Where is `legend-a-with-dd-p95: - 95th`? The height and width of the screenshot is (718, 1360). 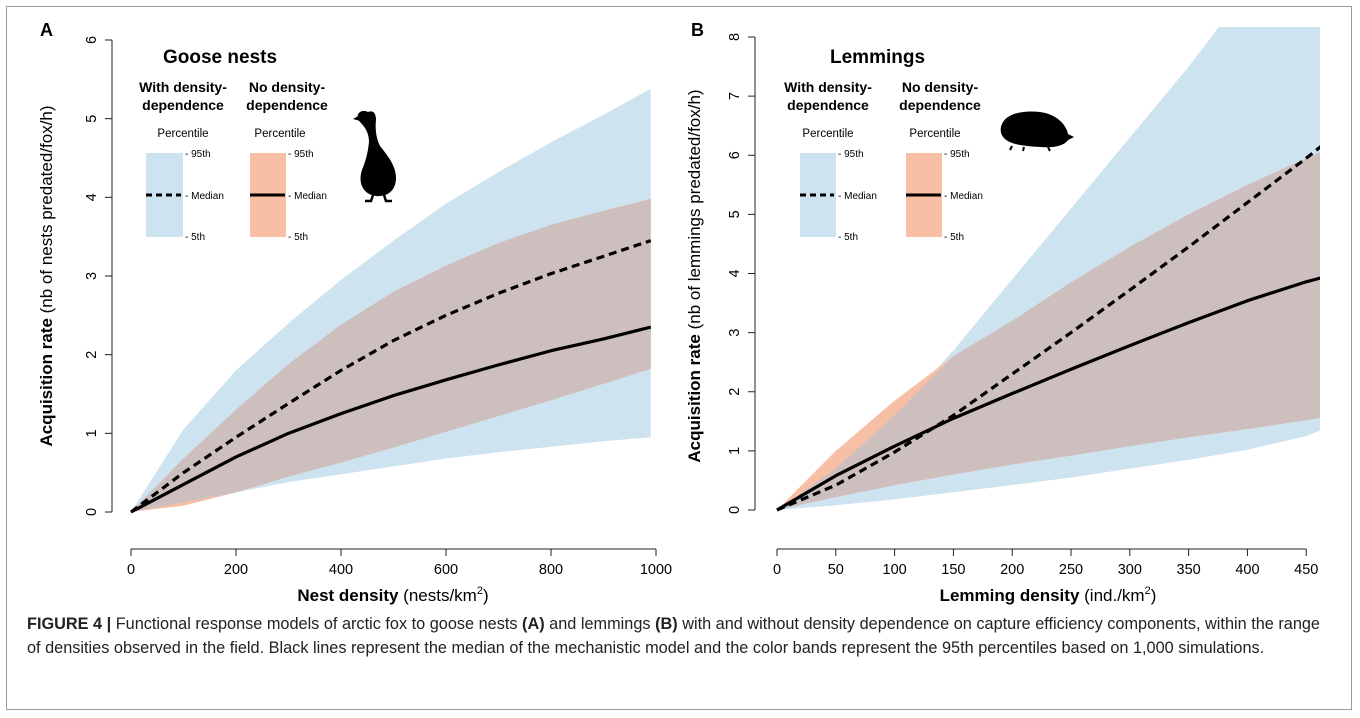
legend-a-with-dd-p95: - 95th is located at coordinates (198, 154).